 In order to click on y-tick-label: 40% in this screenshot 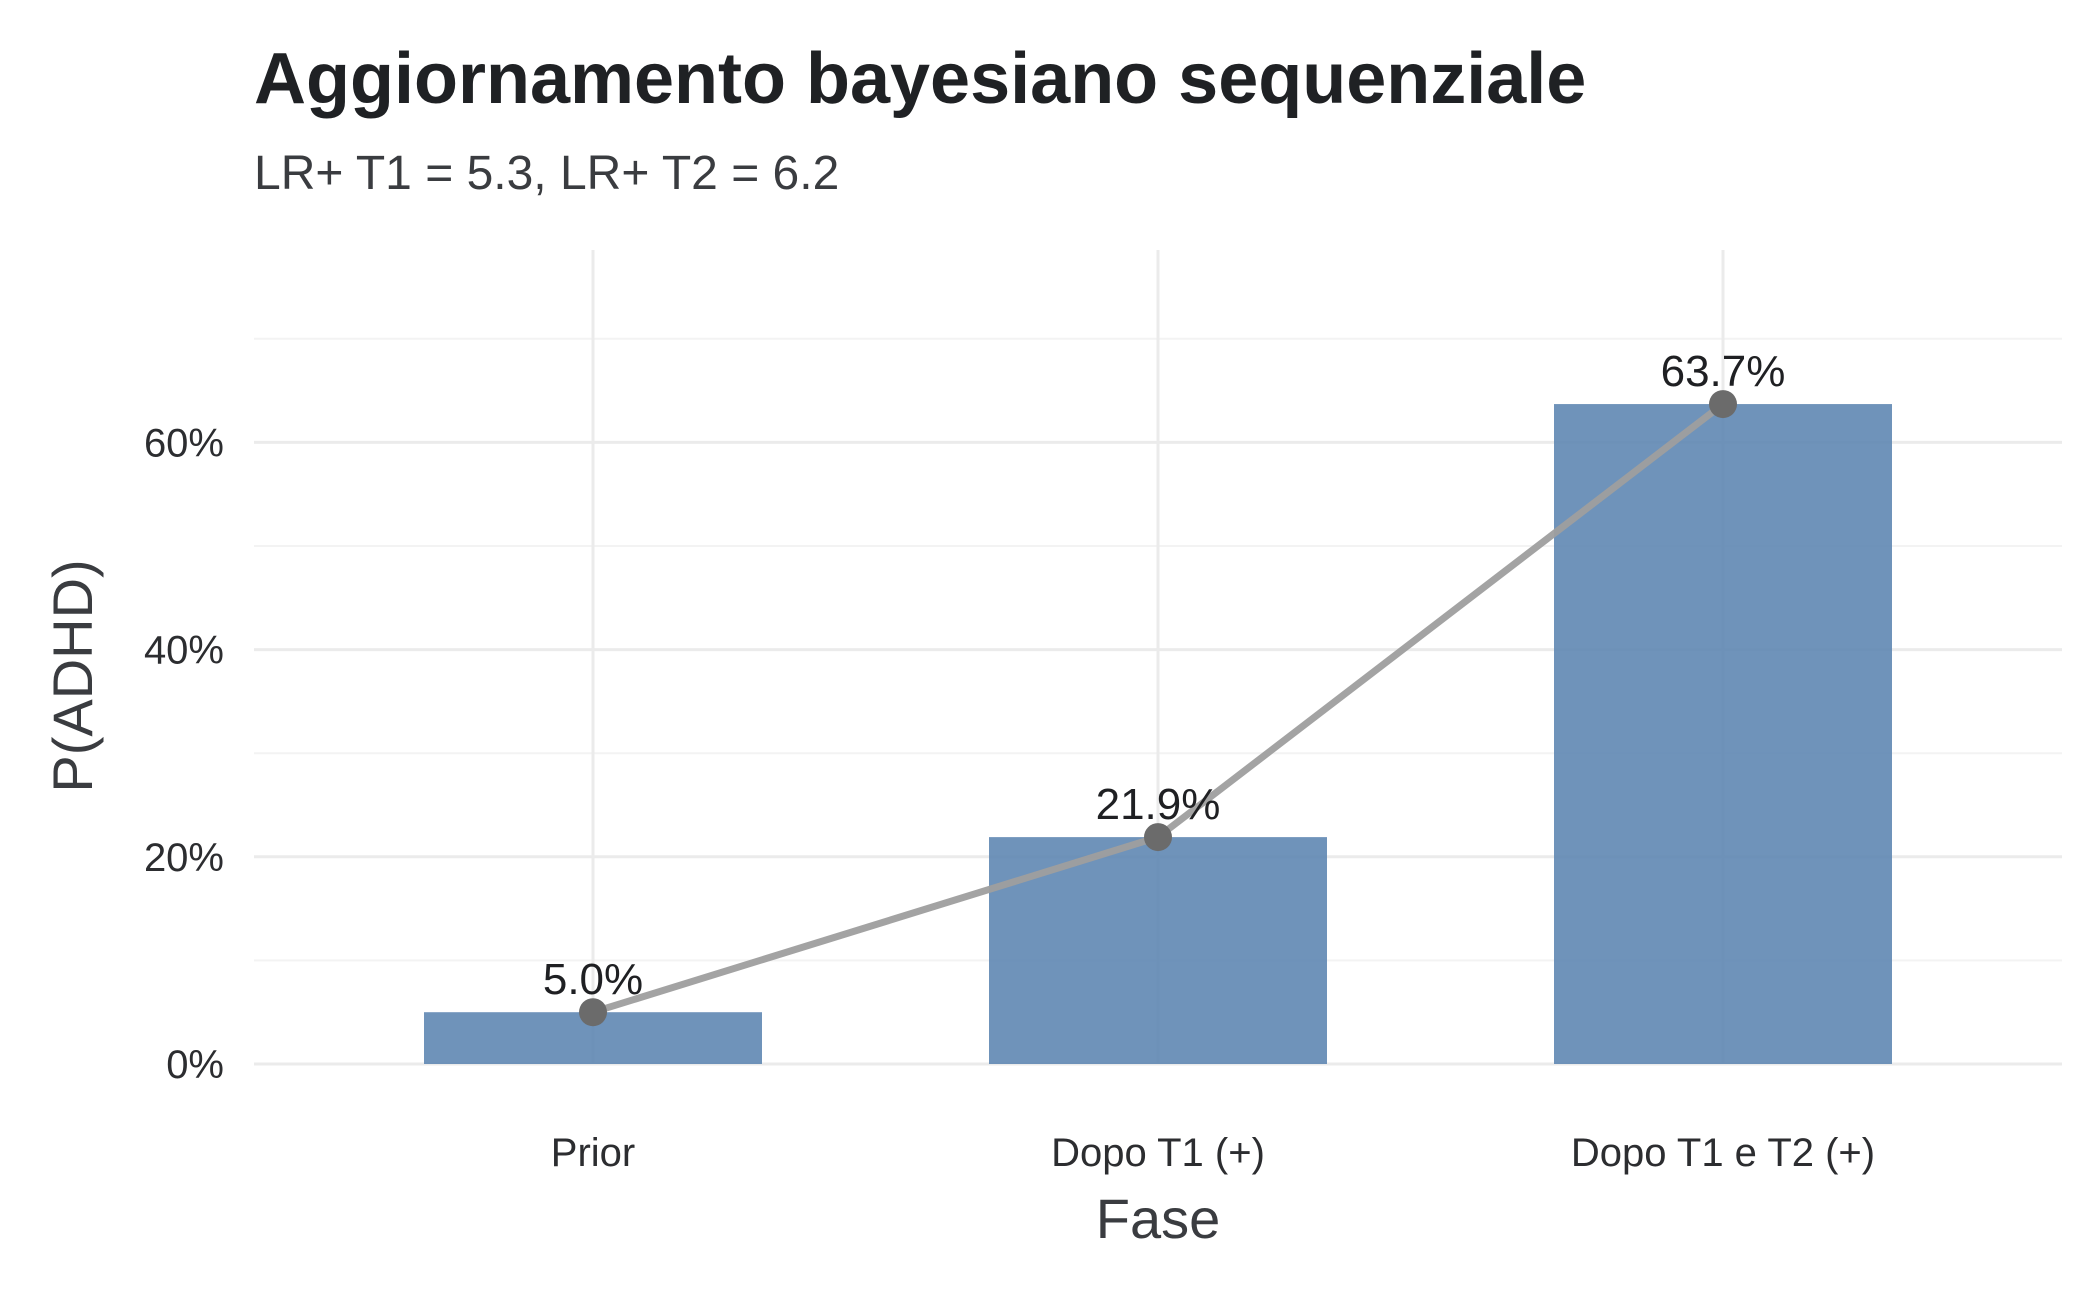, I will do `click(184, 651)`.